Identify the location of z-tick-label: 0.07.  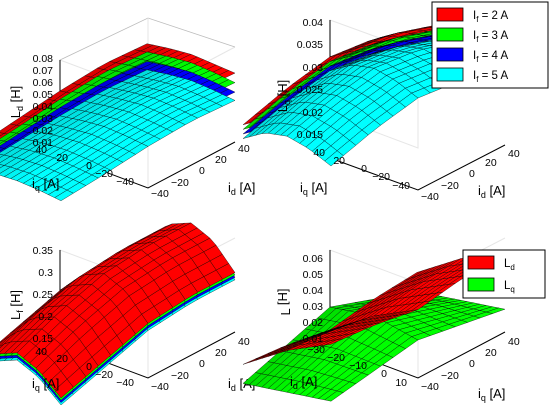
(43, 71).